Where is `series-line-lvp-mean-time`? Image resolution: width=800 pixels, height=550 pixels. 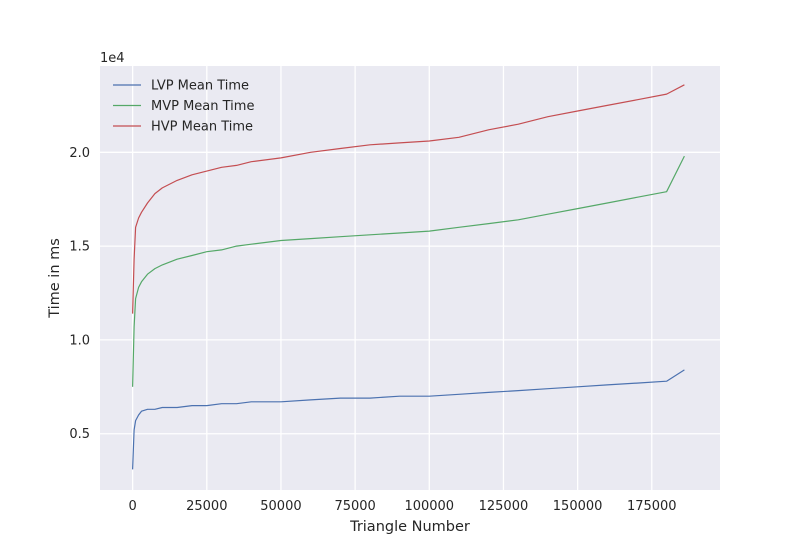 series-line-lvp-mean-time is located at coordinates (408, 419).